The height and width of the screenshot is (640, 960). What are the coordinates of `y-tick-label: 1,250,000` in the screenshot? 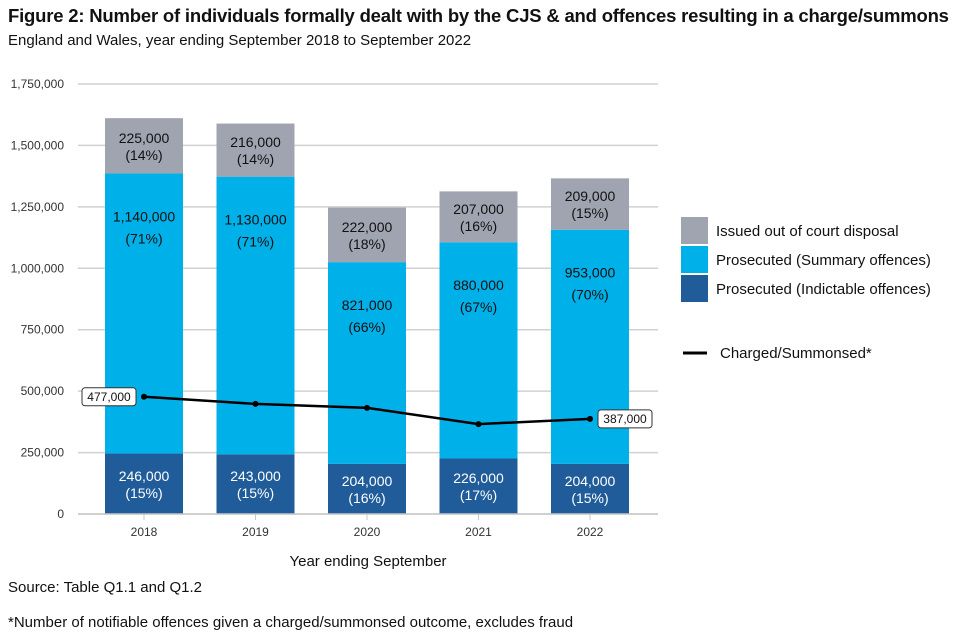 It's located at (38, 207).